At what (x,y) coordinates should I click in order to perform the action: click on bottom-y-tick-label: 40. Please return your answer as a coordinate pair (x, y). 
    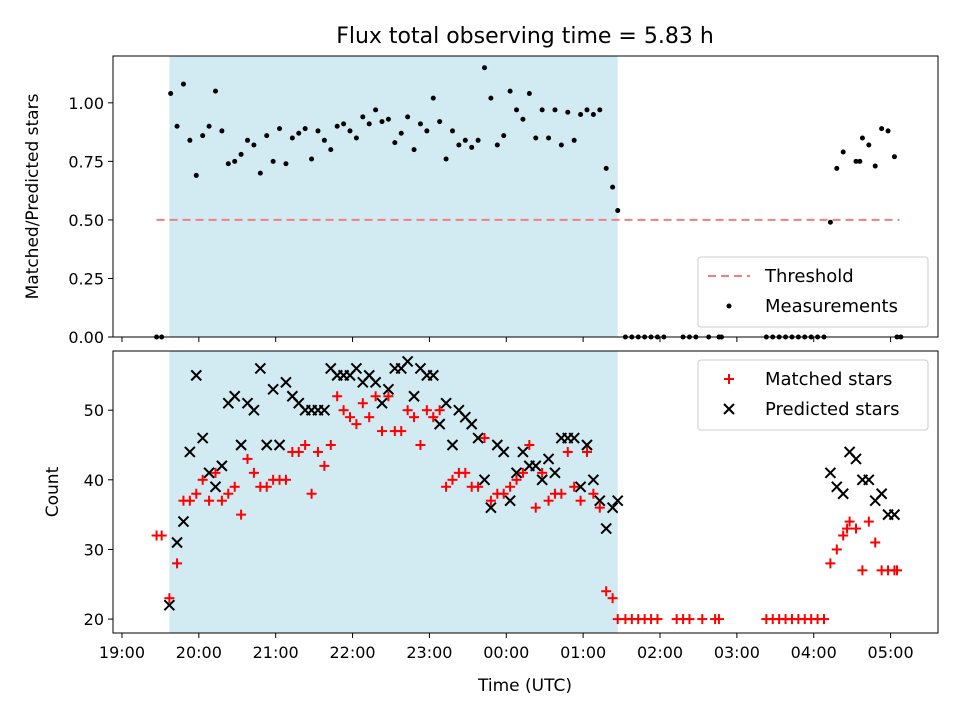
    Looking at the image, I should click on (94, 480).